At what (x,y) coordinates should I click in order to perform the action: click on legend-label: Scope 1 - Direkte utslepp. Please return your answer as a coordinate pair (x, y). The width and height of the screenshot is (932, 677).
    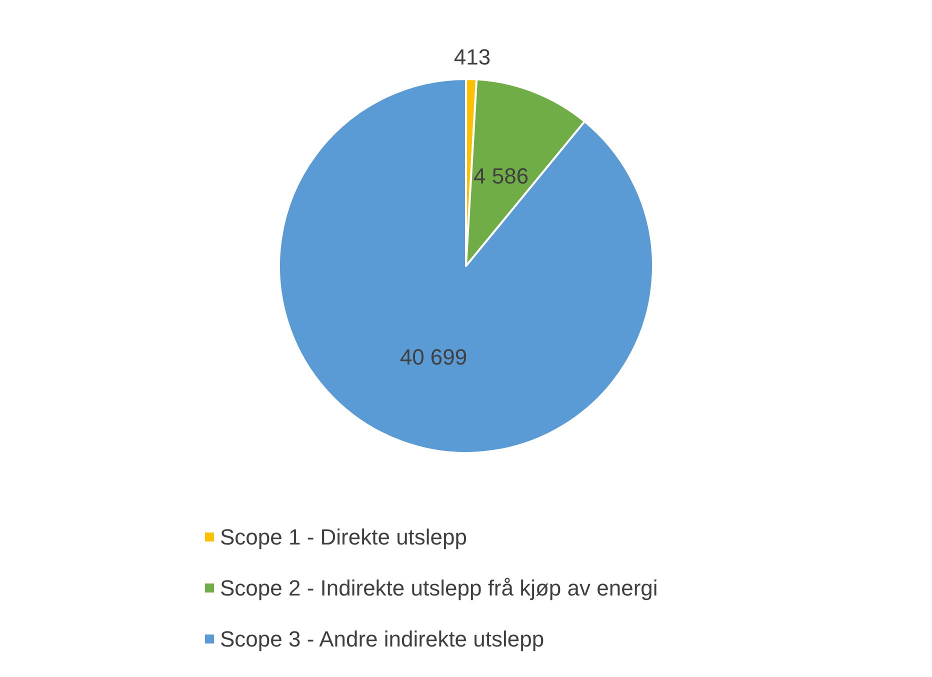
    Looking at the image, I should click on (344, 537).